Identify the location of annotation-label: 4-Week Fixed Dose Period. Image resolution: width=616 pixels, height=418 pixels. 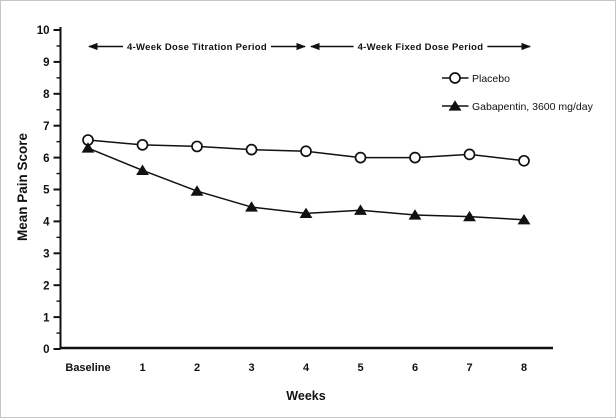
(421, 47).